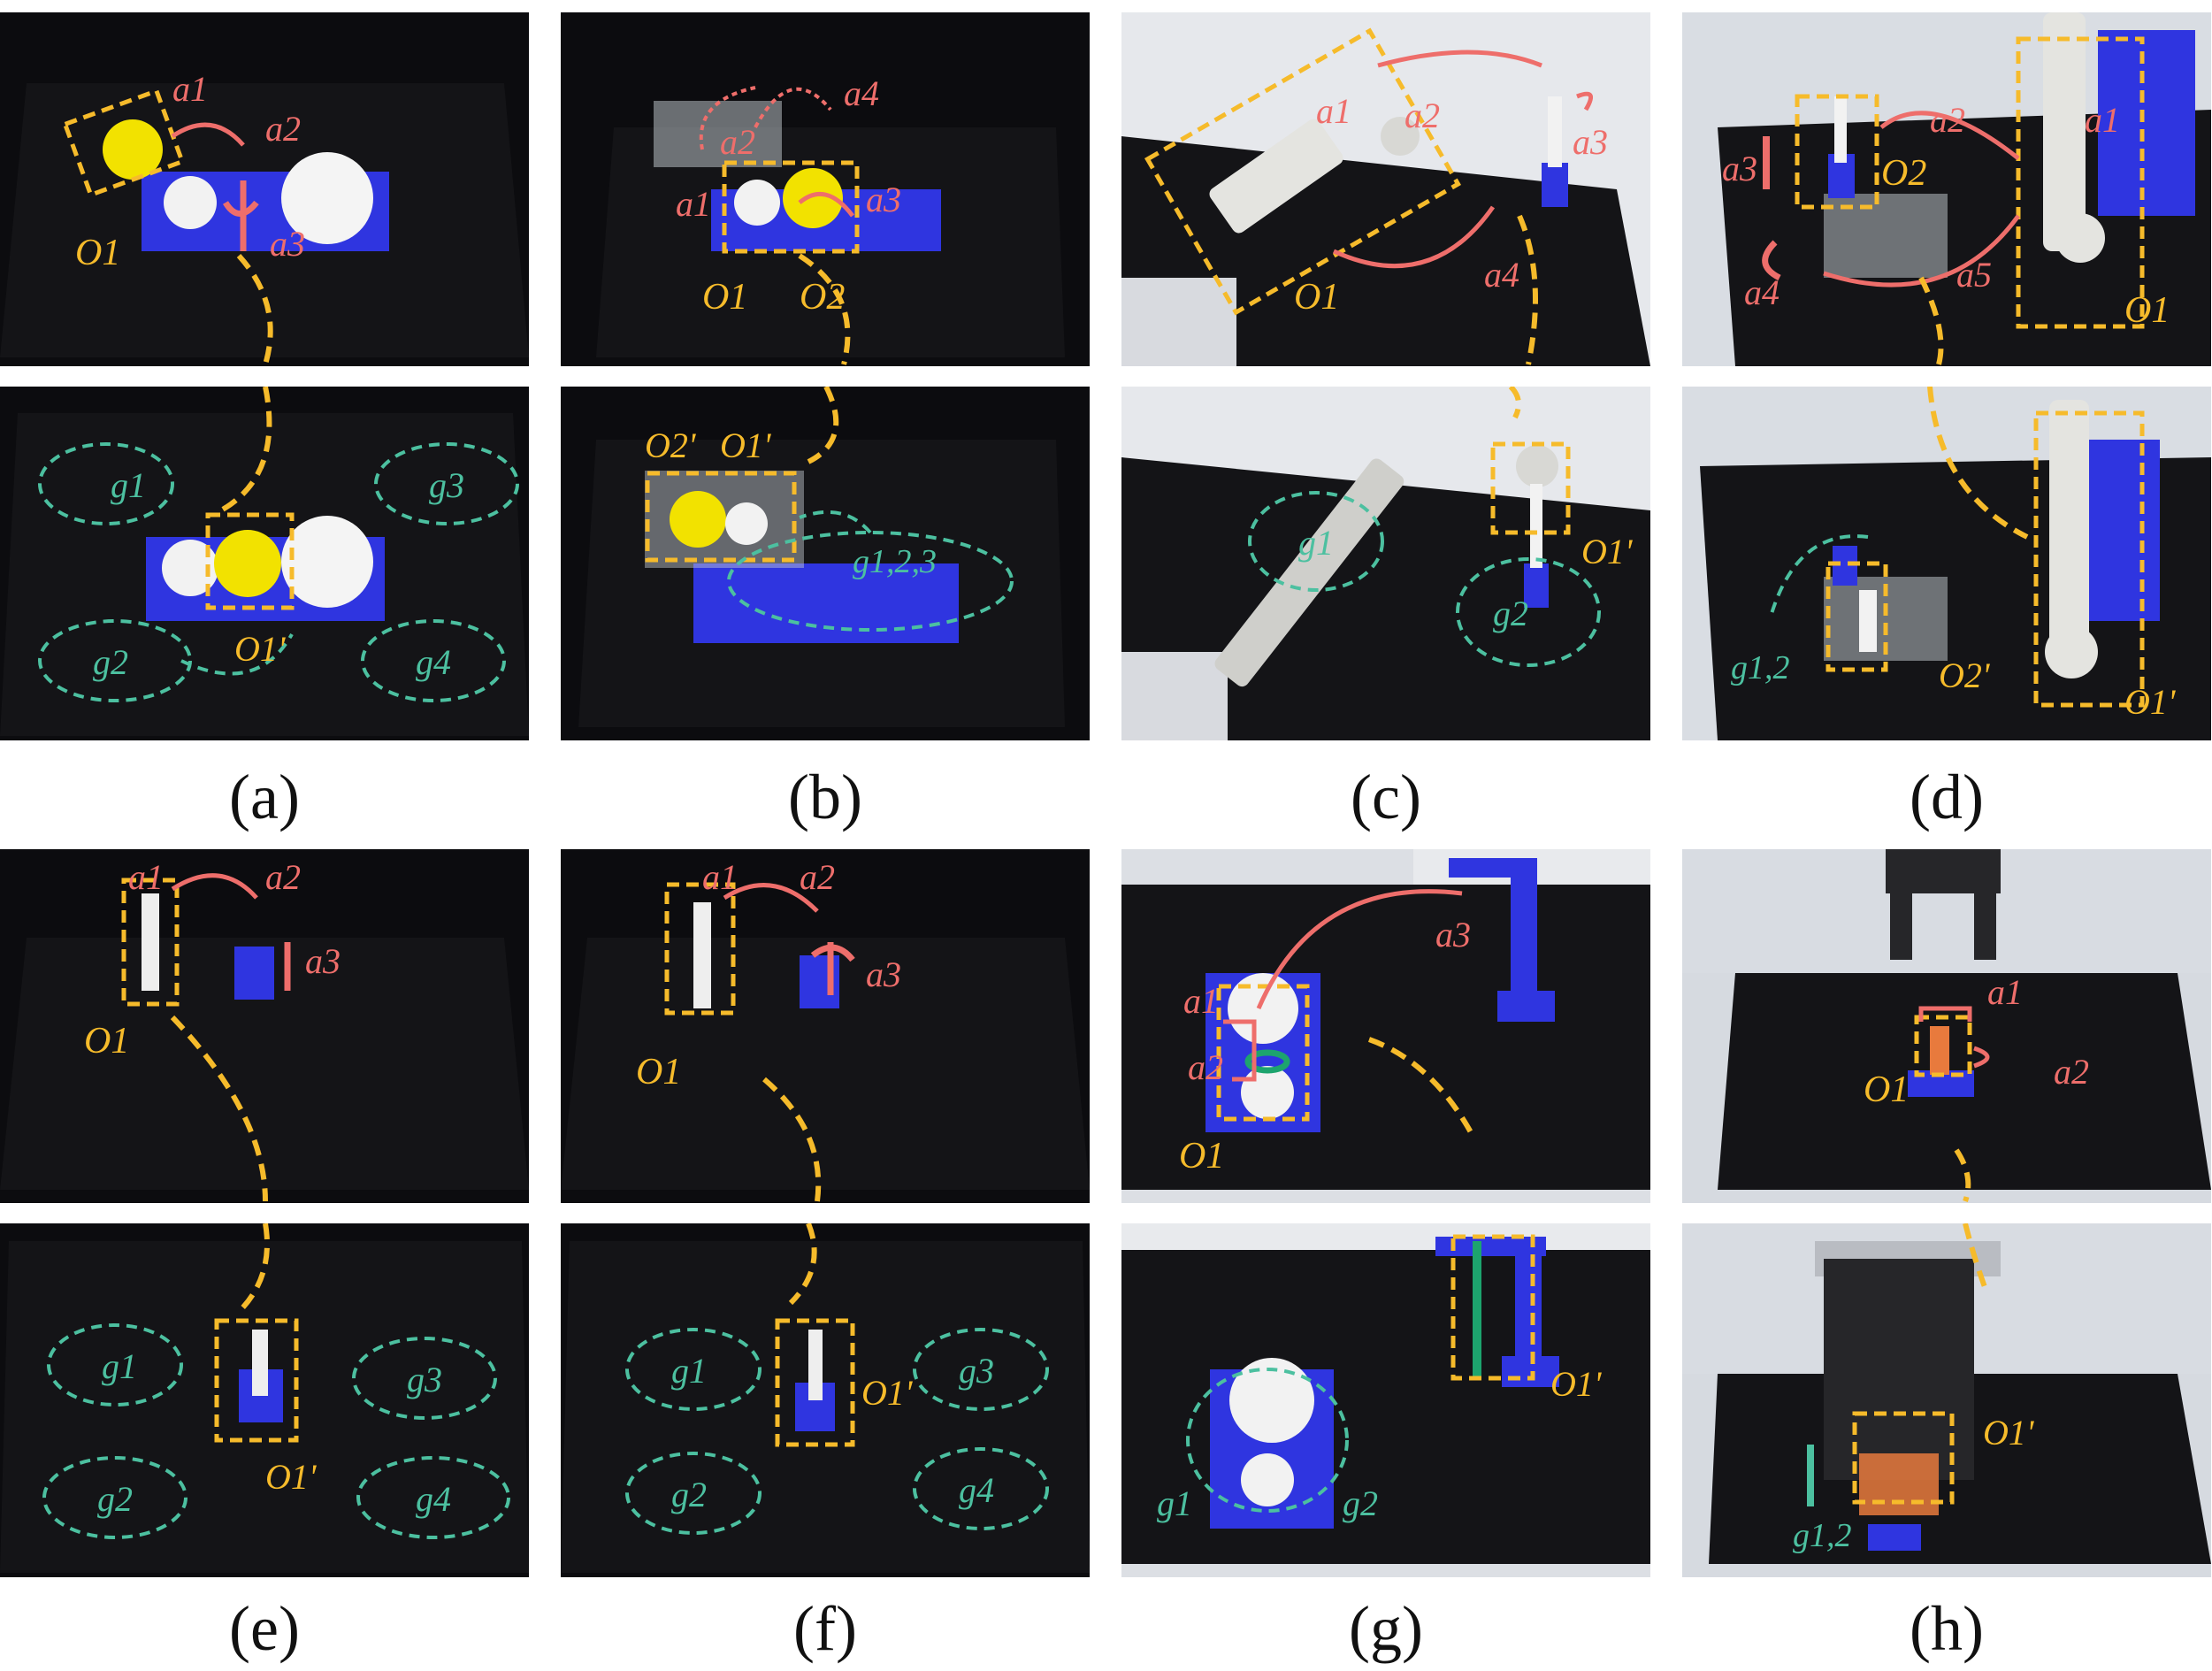  What do you see at coordinates (1400, 136) in the screenshot?
I see `hammer-head` at bounding box center [1400, 136].